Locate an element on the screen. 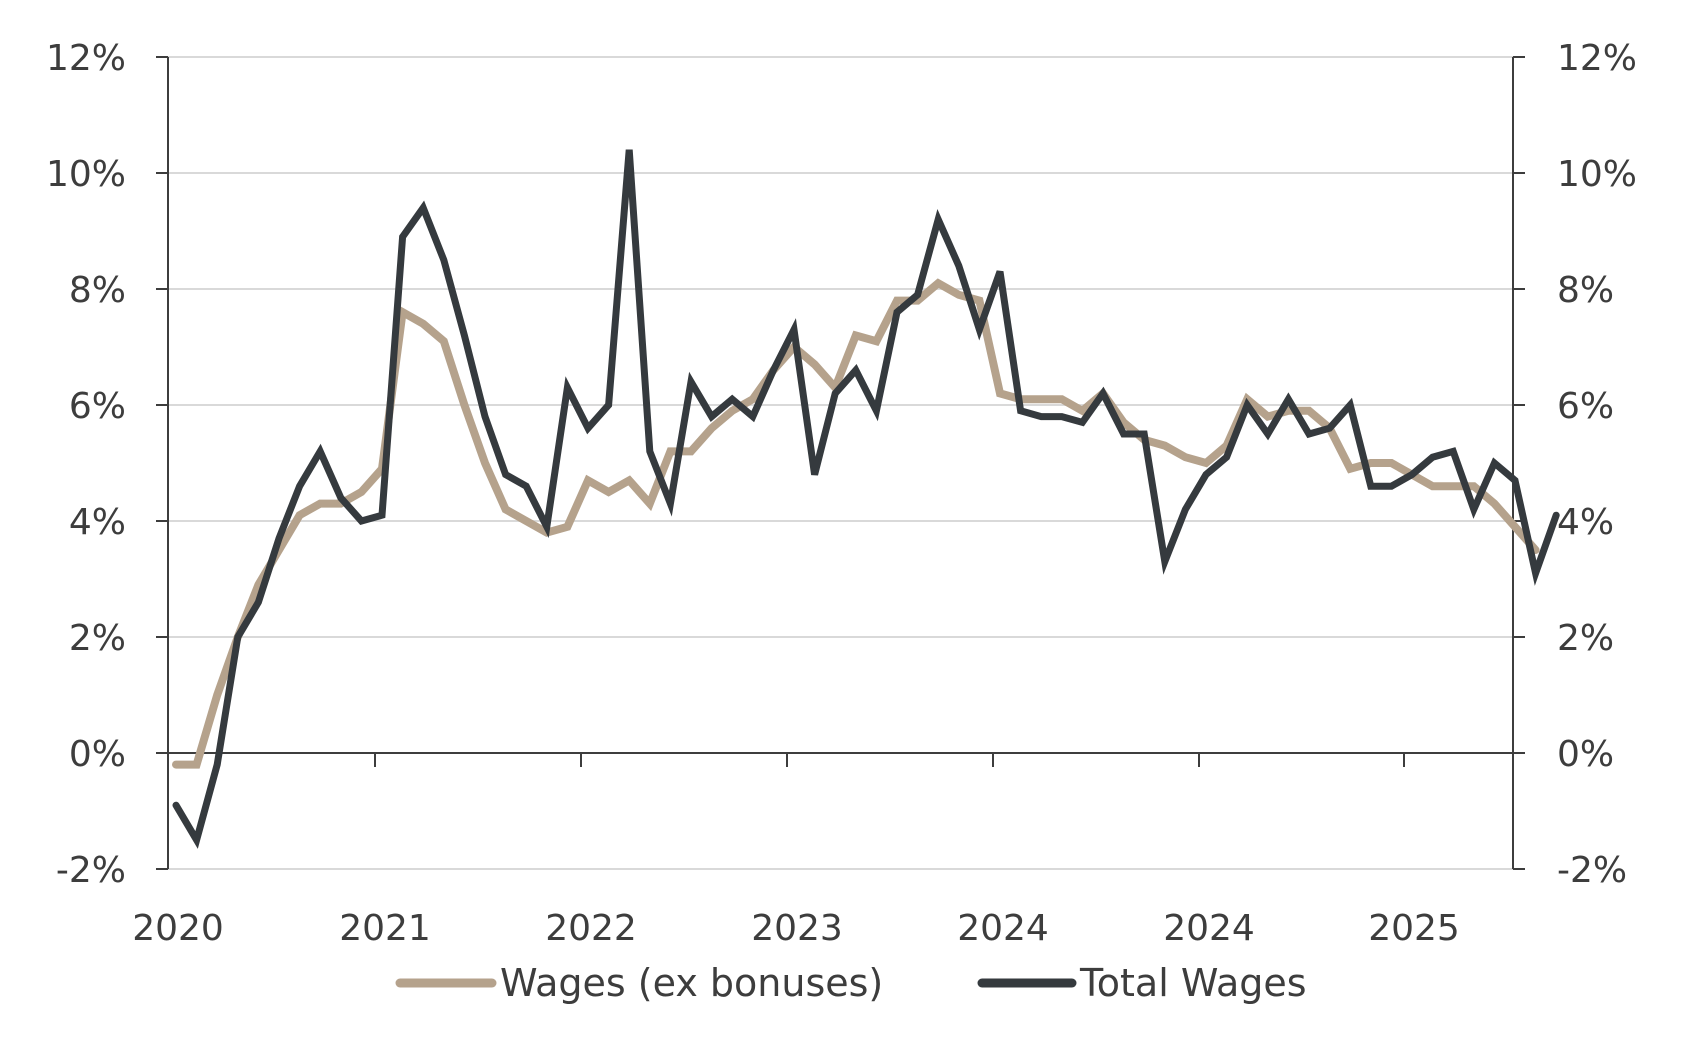 Image resolution: width=1689 pixels, height=1039 pixels. y-tick-label-left: 8% is located at coordinates (97, 290).